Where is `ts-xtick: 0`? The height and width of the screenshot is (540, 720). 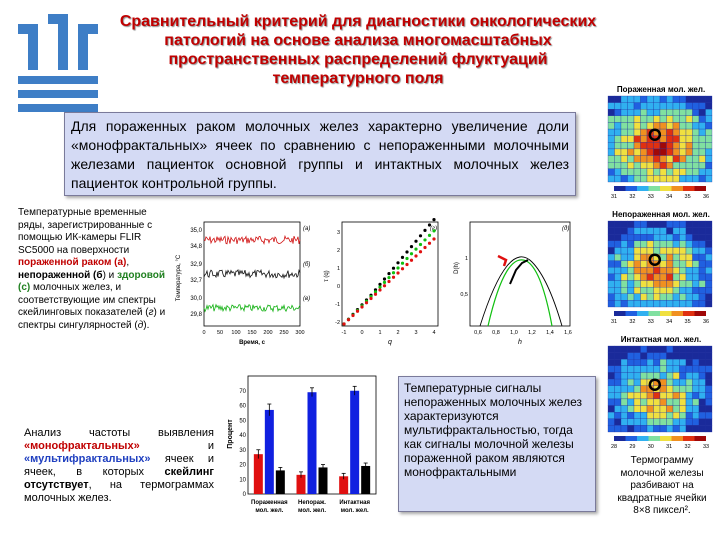
ts-xtick: 0 is located at coordinates (203, 333).